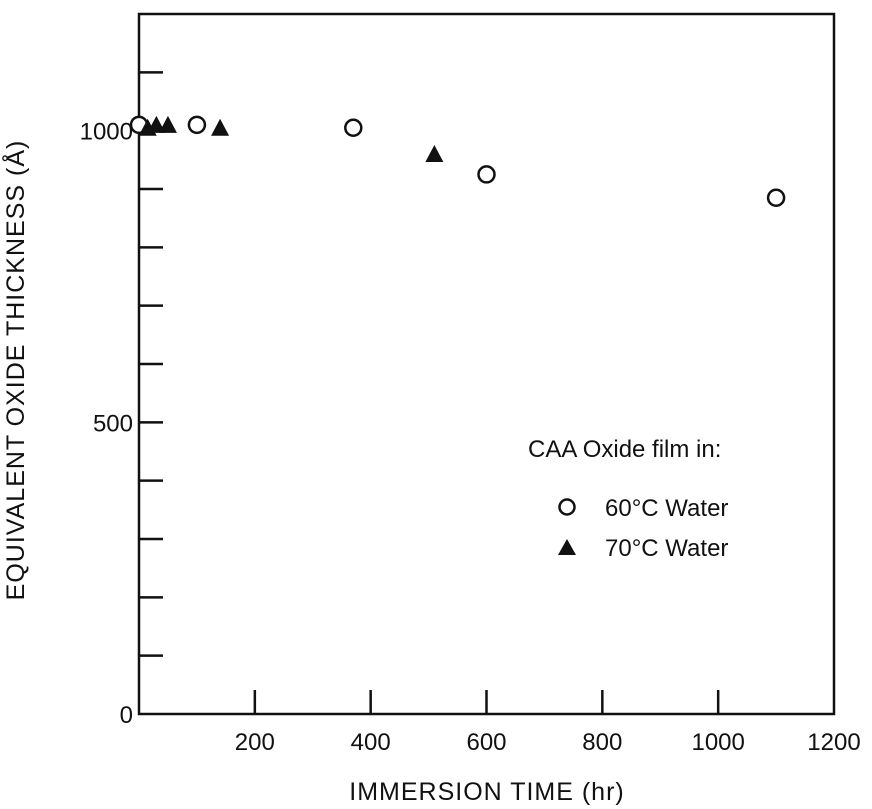 The height and width of the screenshot is (809, 872). Describe the element at coordinates (126, 715) in the screenshot. I see `y-tick-label: 0` at that location.